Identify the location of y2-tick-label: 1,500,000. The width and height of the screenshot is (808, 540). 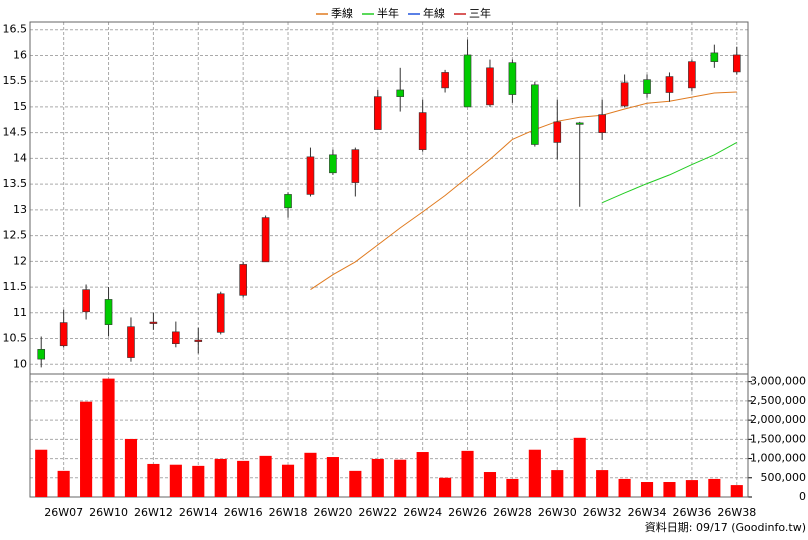
(778, 438).